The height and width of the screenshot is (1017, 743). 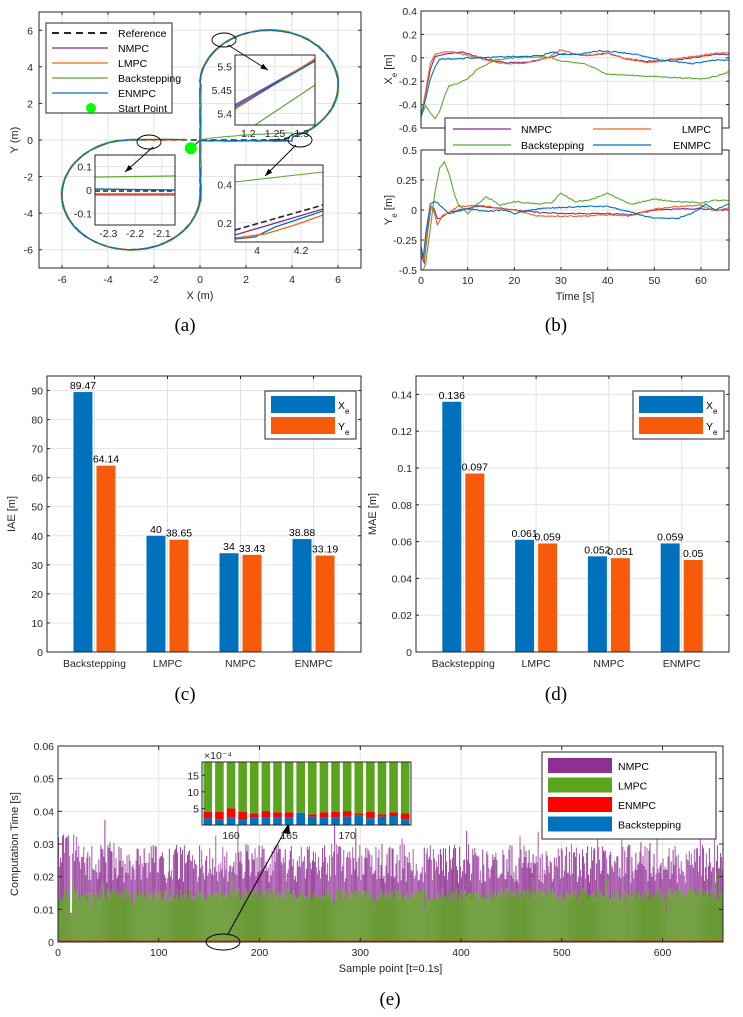 What do you see at coordinates (30, 68) in the screenshot?
I see `y-tick-label: 4` at bounding box center [30, 68].